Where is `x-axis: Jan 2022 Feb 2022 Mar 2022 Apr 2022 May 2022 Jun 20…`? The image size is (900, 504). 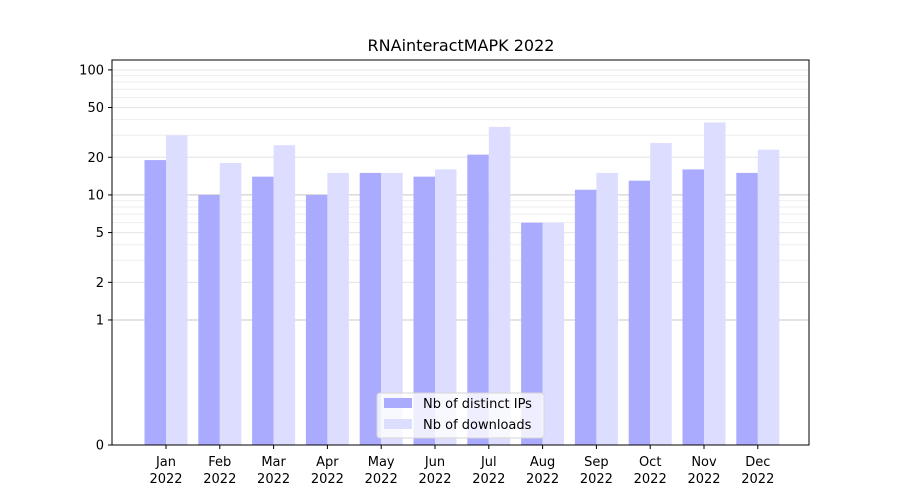 x-axis: Jan 2022 Feb 2022 Mar 2022 Apr 2022 May 2022 Jun 20… is located at coordinates (461, 466).